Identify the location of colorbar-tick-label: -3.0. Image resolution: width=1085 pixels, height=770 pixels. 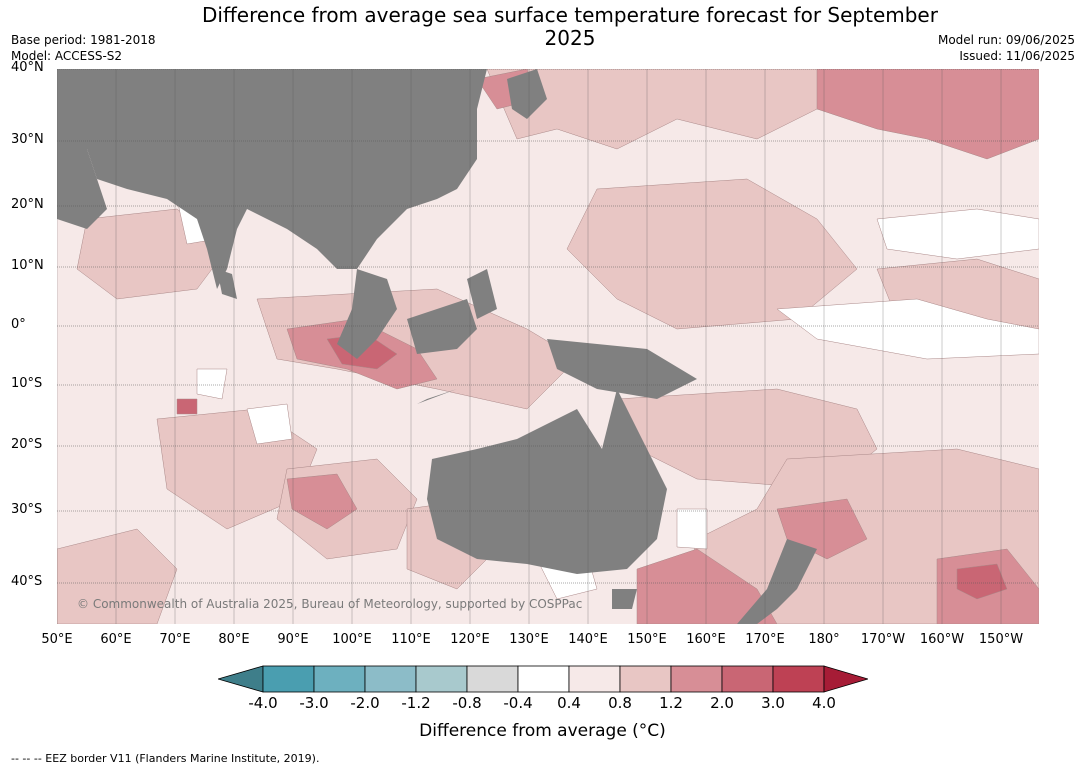
(314, 703).